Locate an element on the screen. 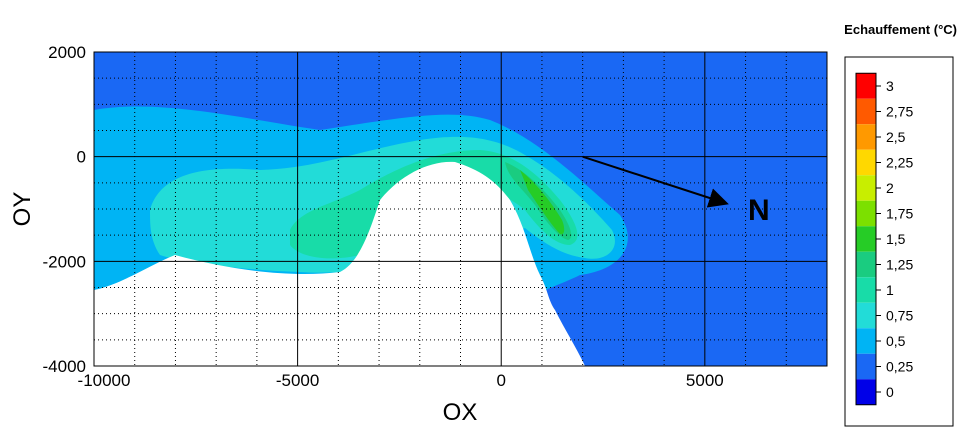  x-tick-label: -10000 is located at coordinates (104, 380).